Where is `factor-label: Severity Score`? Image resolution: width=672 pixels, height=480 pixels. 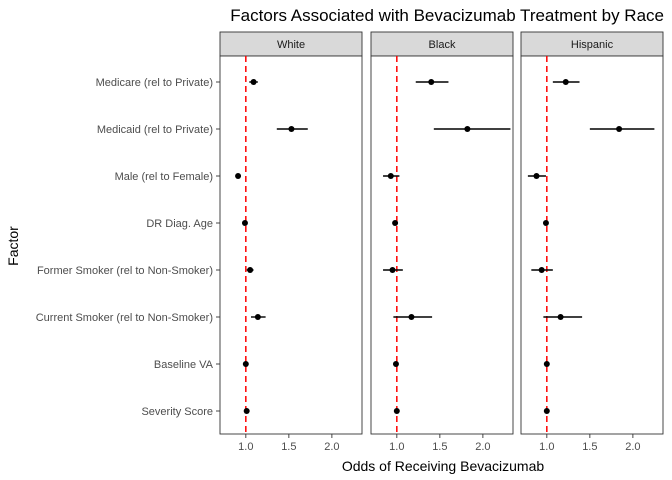 factor-label: Severity Score is located at coordinates (177, 412).